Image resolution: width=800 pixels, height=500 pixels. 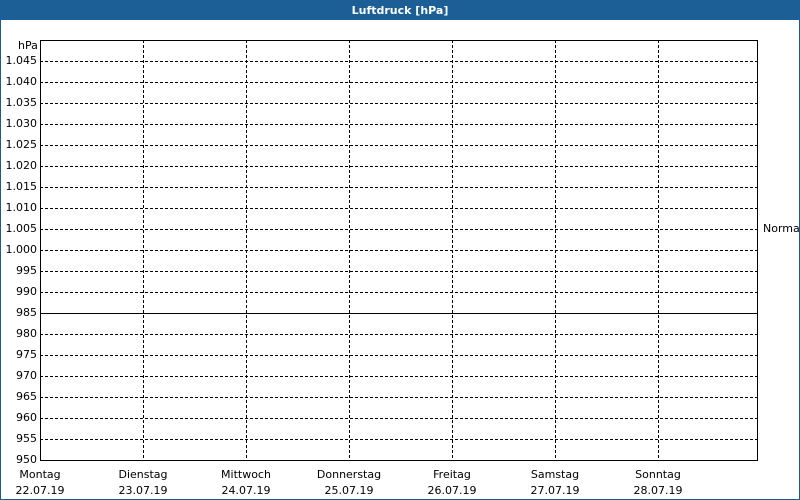 I want to click on y-tick-label: 955, so click(x=26, y=438).